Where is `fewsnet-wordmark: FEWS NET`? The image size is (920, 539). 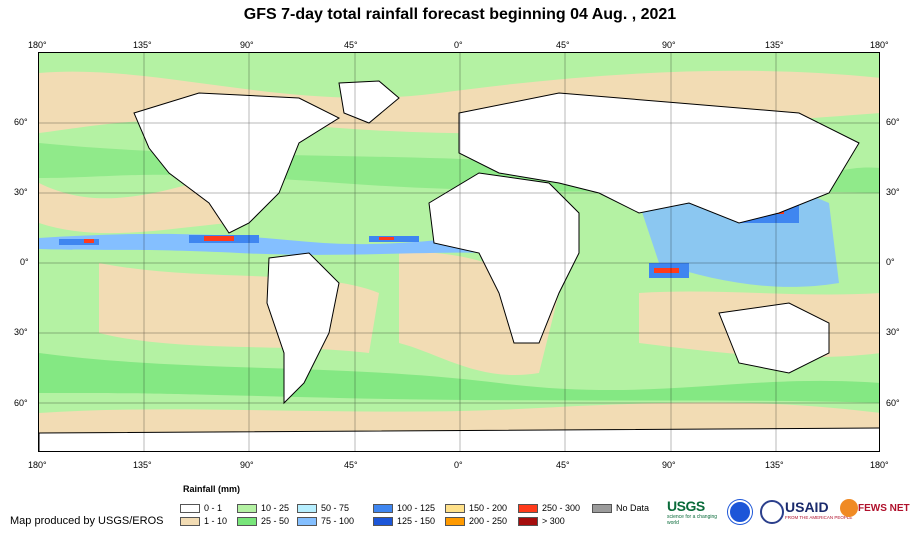 fewsnet-wordmark: FEWS NET is located at coordinates (884, 508).